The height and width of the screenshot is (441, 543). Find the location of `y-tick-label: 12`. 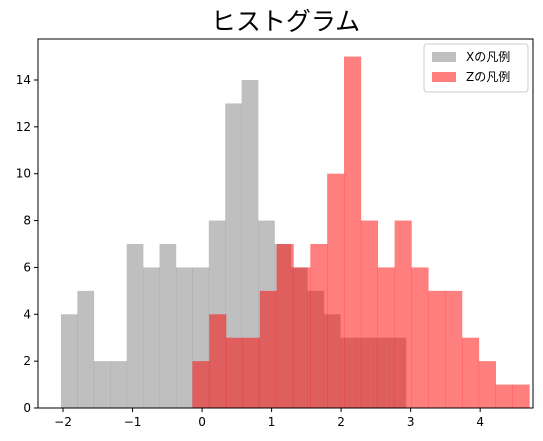

y-tick-label: 12 is located at coordinates (23, 127).